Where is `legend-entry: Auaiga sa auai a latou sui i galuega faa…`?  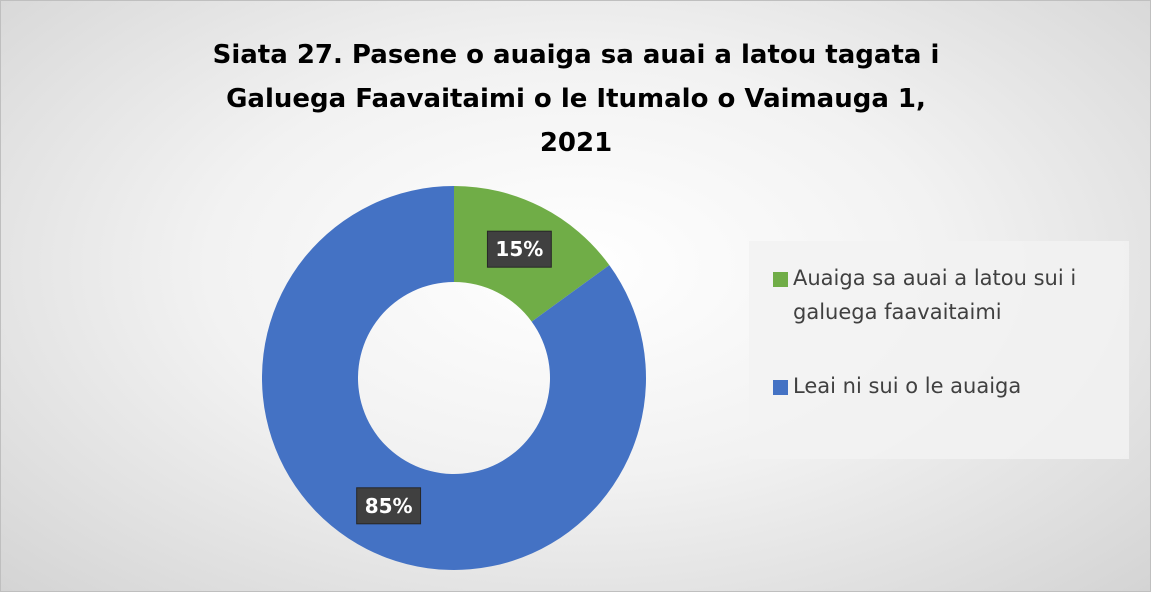
legend-entry: Auaiga sa auai a latou sui i galuega faa… is located at coordinates (957, 295).